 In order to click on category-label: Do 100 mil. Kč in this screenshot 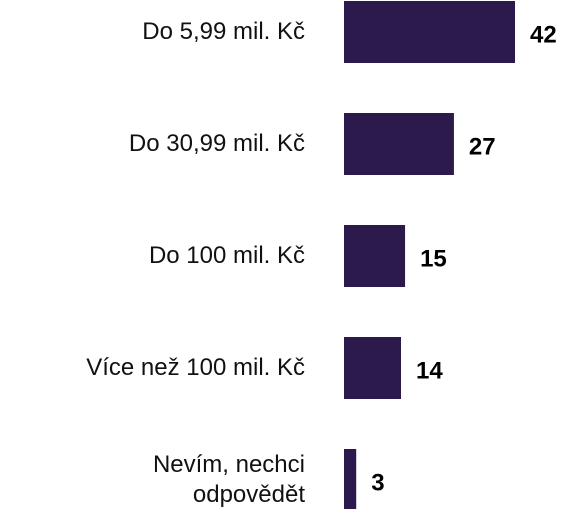, I will do `click(226, 255)`.